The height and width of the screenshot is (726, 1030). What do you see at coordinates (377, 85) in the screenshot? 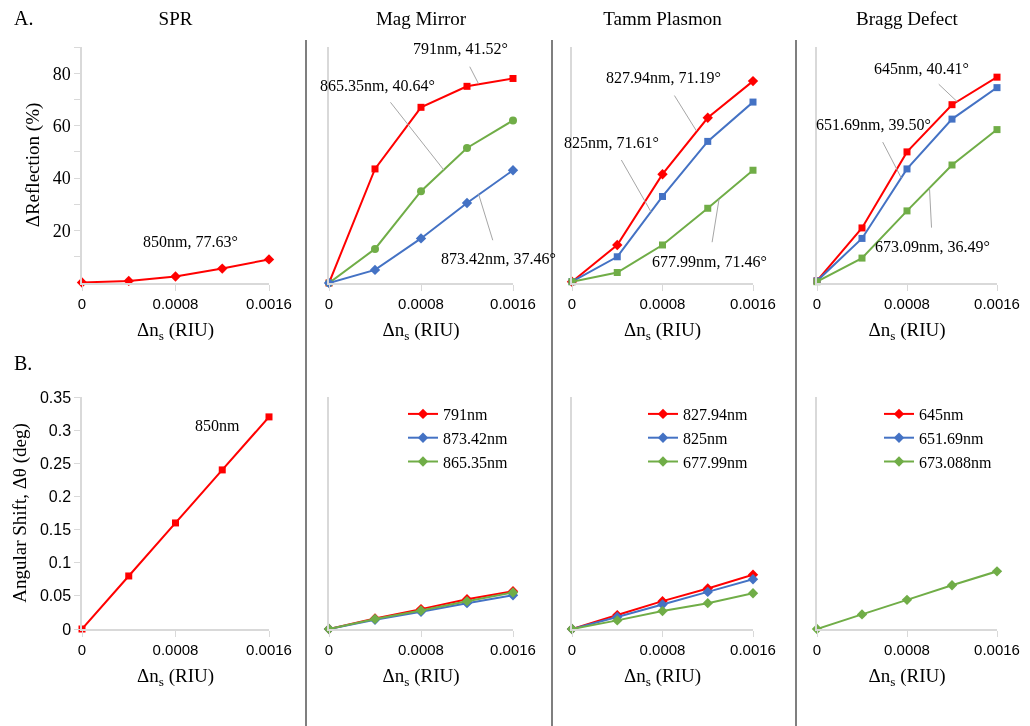
I see `annotation: 865.35nm, 40.64°` at bounding box center [377, 85].